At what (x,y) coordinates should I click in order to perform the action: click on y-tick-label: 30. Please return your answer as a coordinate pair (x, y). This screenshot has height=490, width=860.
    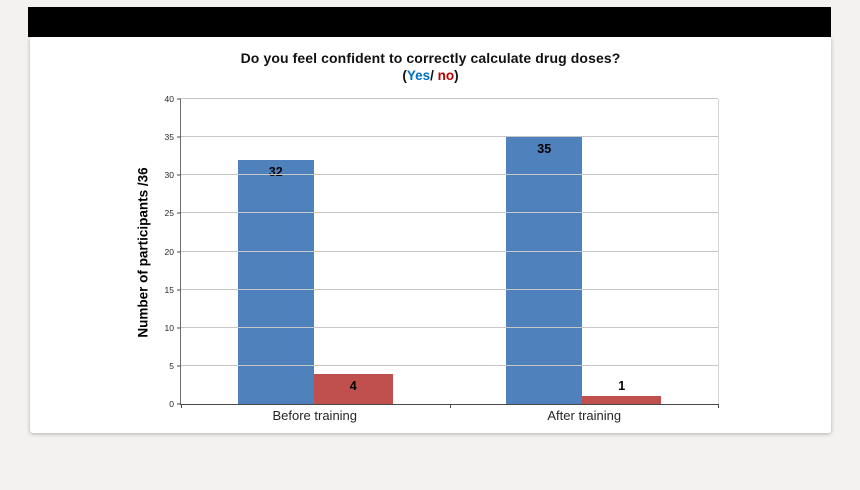
    Looking at the image, I should click on (169, 175).